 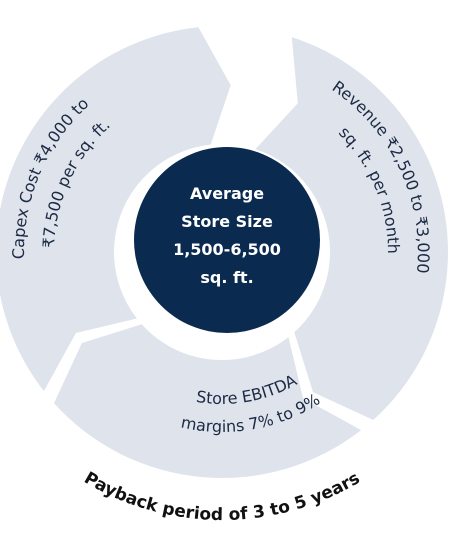 What do you see at coordinates (227, 221) in the screenshot?
I see `center-text: Store Size` at bounding box center [227, 221].